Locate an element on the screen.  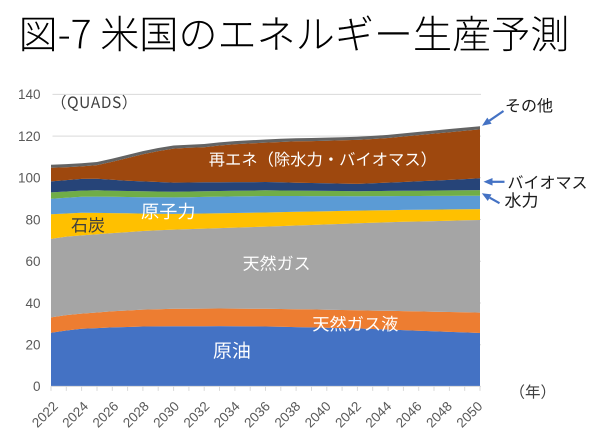
svg-text: 40 is located at coordinates (32, 303).